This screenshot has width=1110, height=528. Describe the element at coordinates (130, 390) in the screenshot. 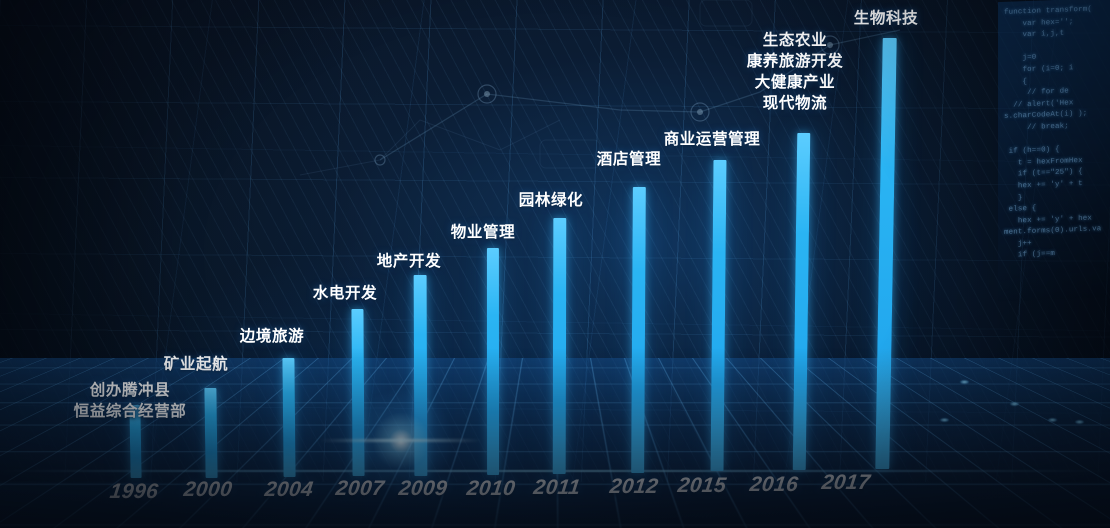

I see `category-label-line: 创办腾冲县` at that location.